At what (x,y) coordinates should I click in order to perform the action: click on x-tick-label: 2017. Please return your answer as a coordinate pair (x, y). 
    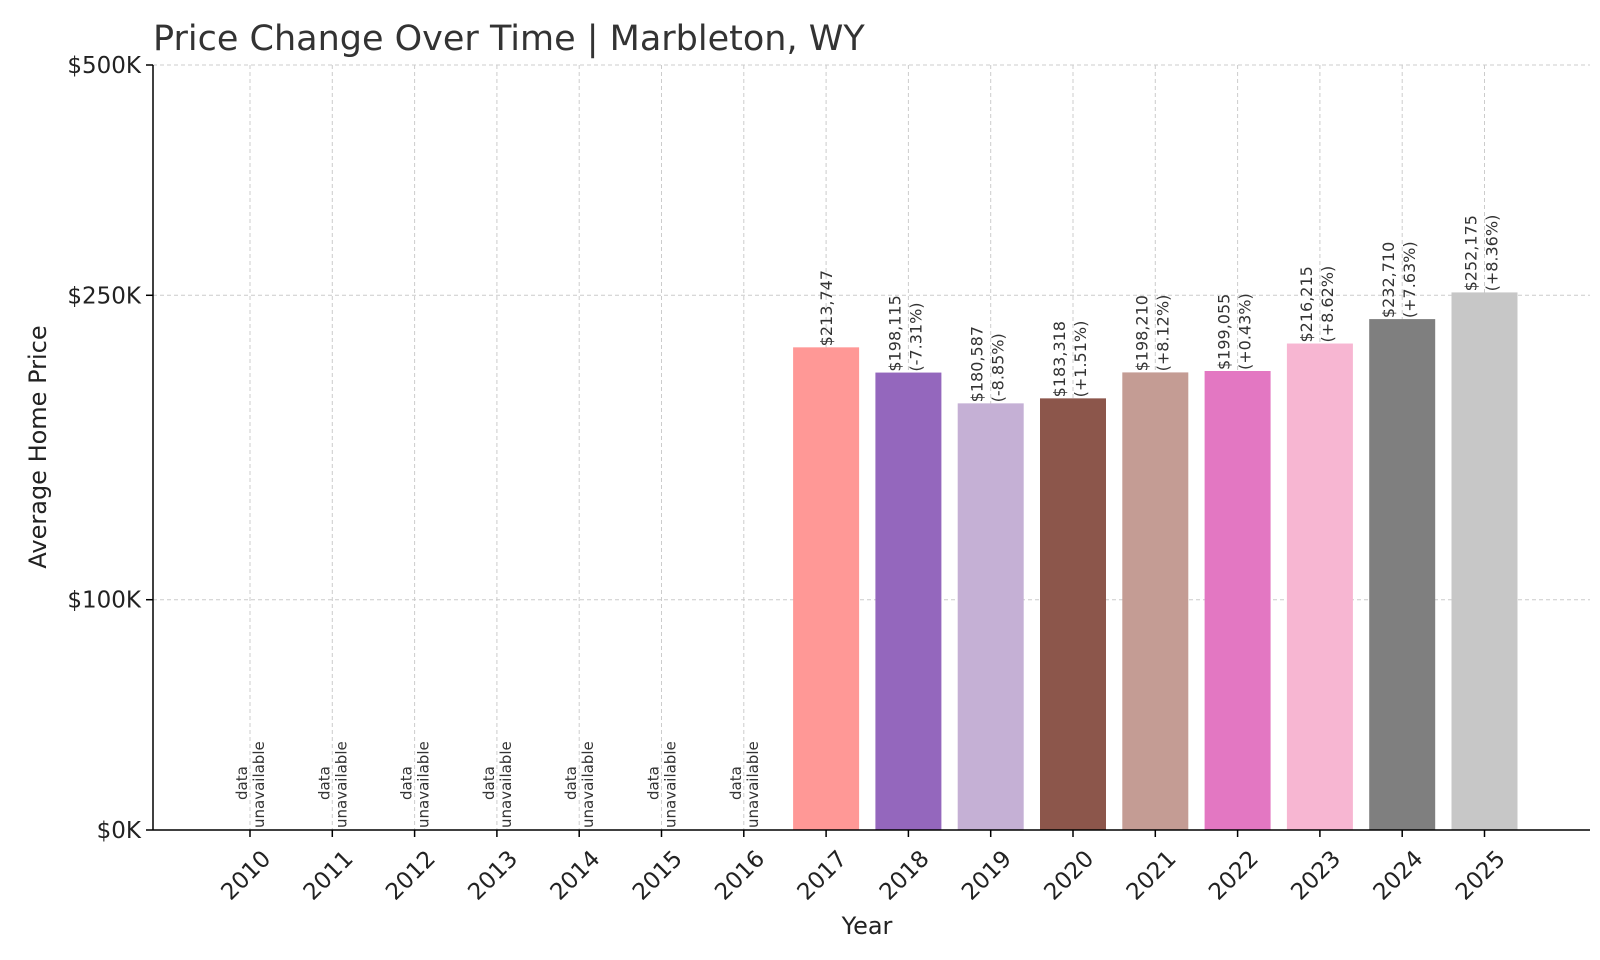
    Looking at the image, I should click on (823, 876).